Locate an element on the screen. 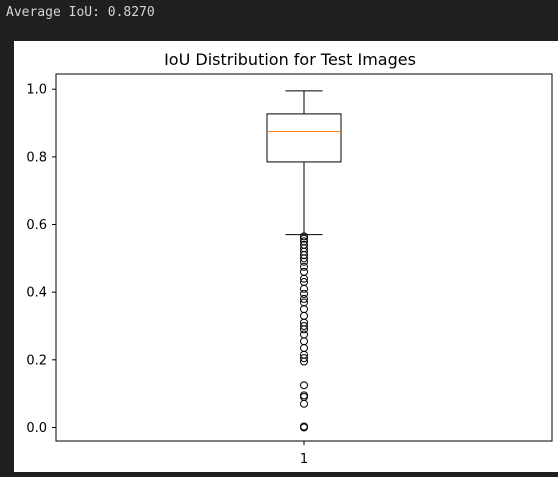  y-tick-label: 0.4 is located at coordinates (36, 293).